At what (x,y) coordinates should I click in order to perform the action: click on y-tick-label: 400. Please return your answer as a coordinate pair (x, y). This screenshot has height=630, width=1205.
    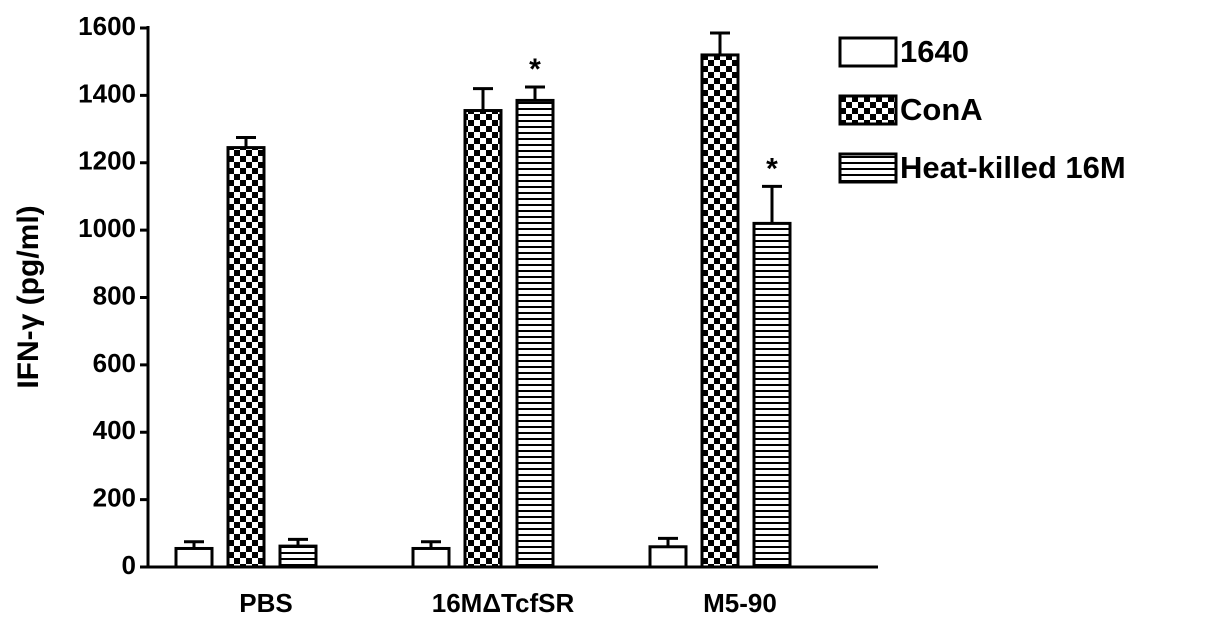
    Looking at the image, I should click on (114, 430).